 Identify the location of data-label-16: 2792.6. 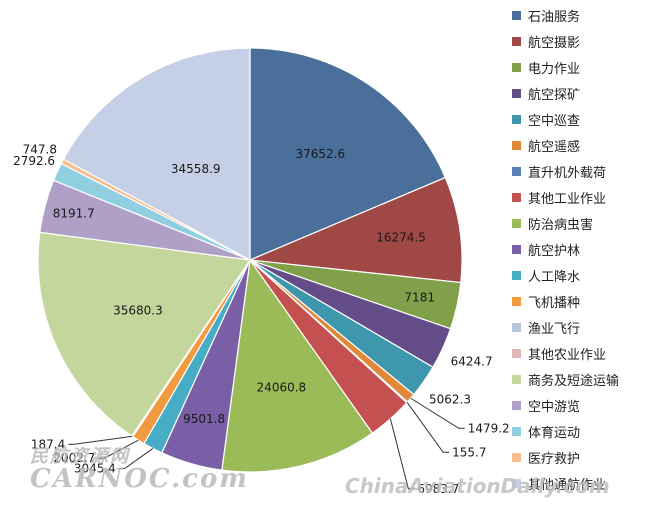
(34, 161).